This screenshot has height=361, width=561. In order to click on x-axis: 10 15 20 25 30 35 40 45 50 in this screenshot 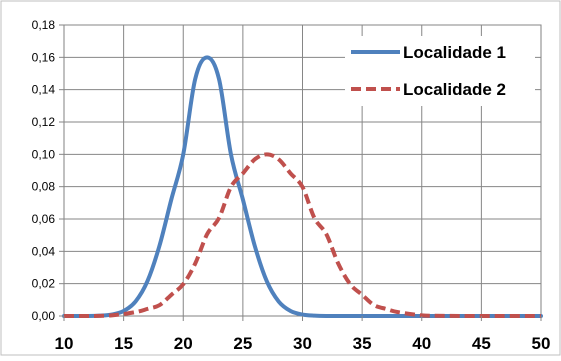, I will do `click(303, 334)`.